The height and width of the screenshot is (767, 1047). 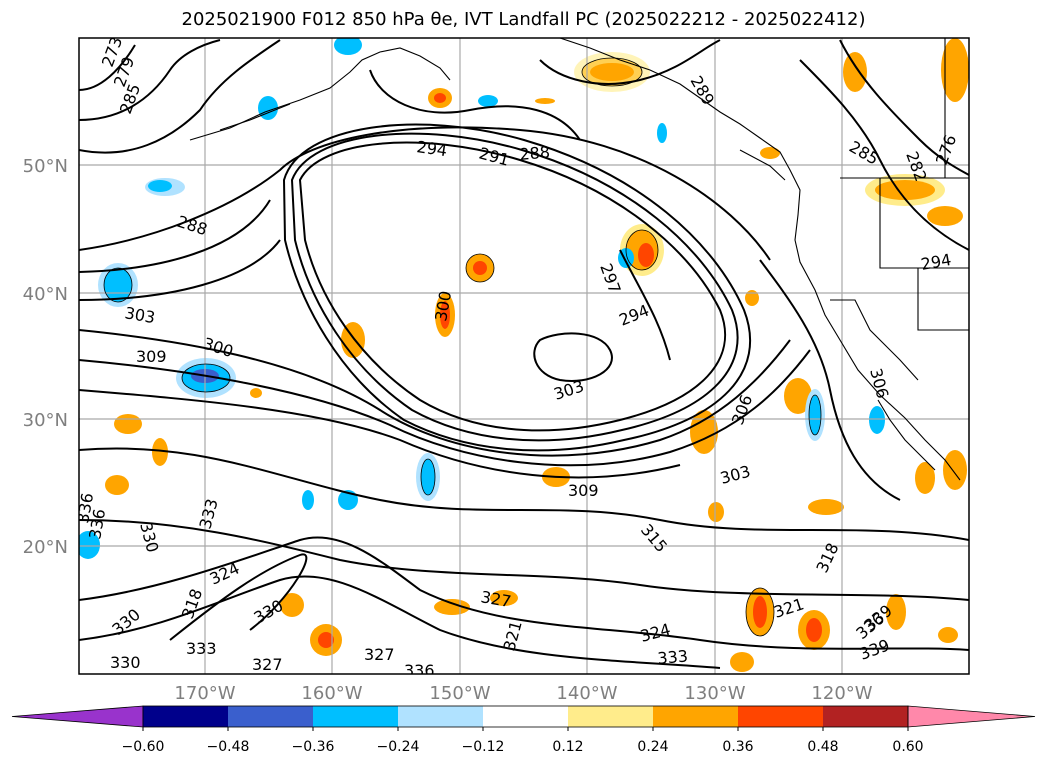 What do you see at coordinates (45, 547) in the screenshot?
I see `lat-label-20n: 20°N` at bounding box center [45, 547].